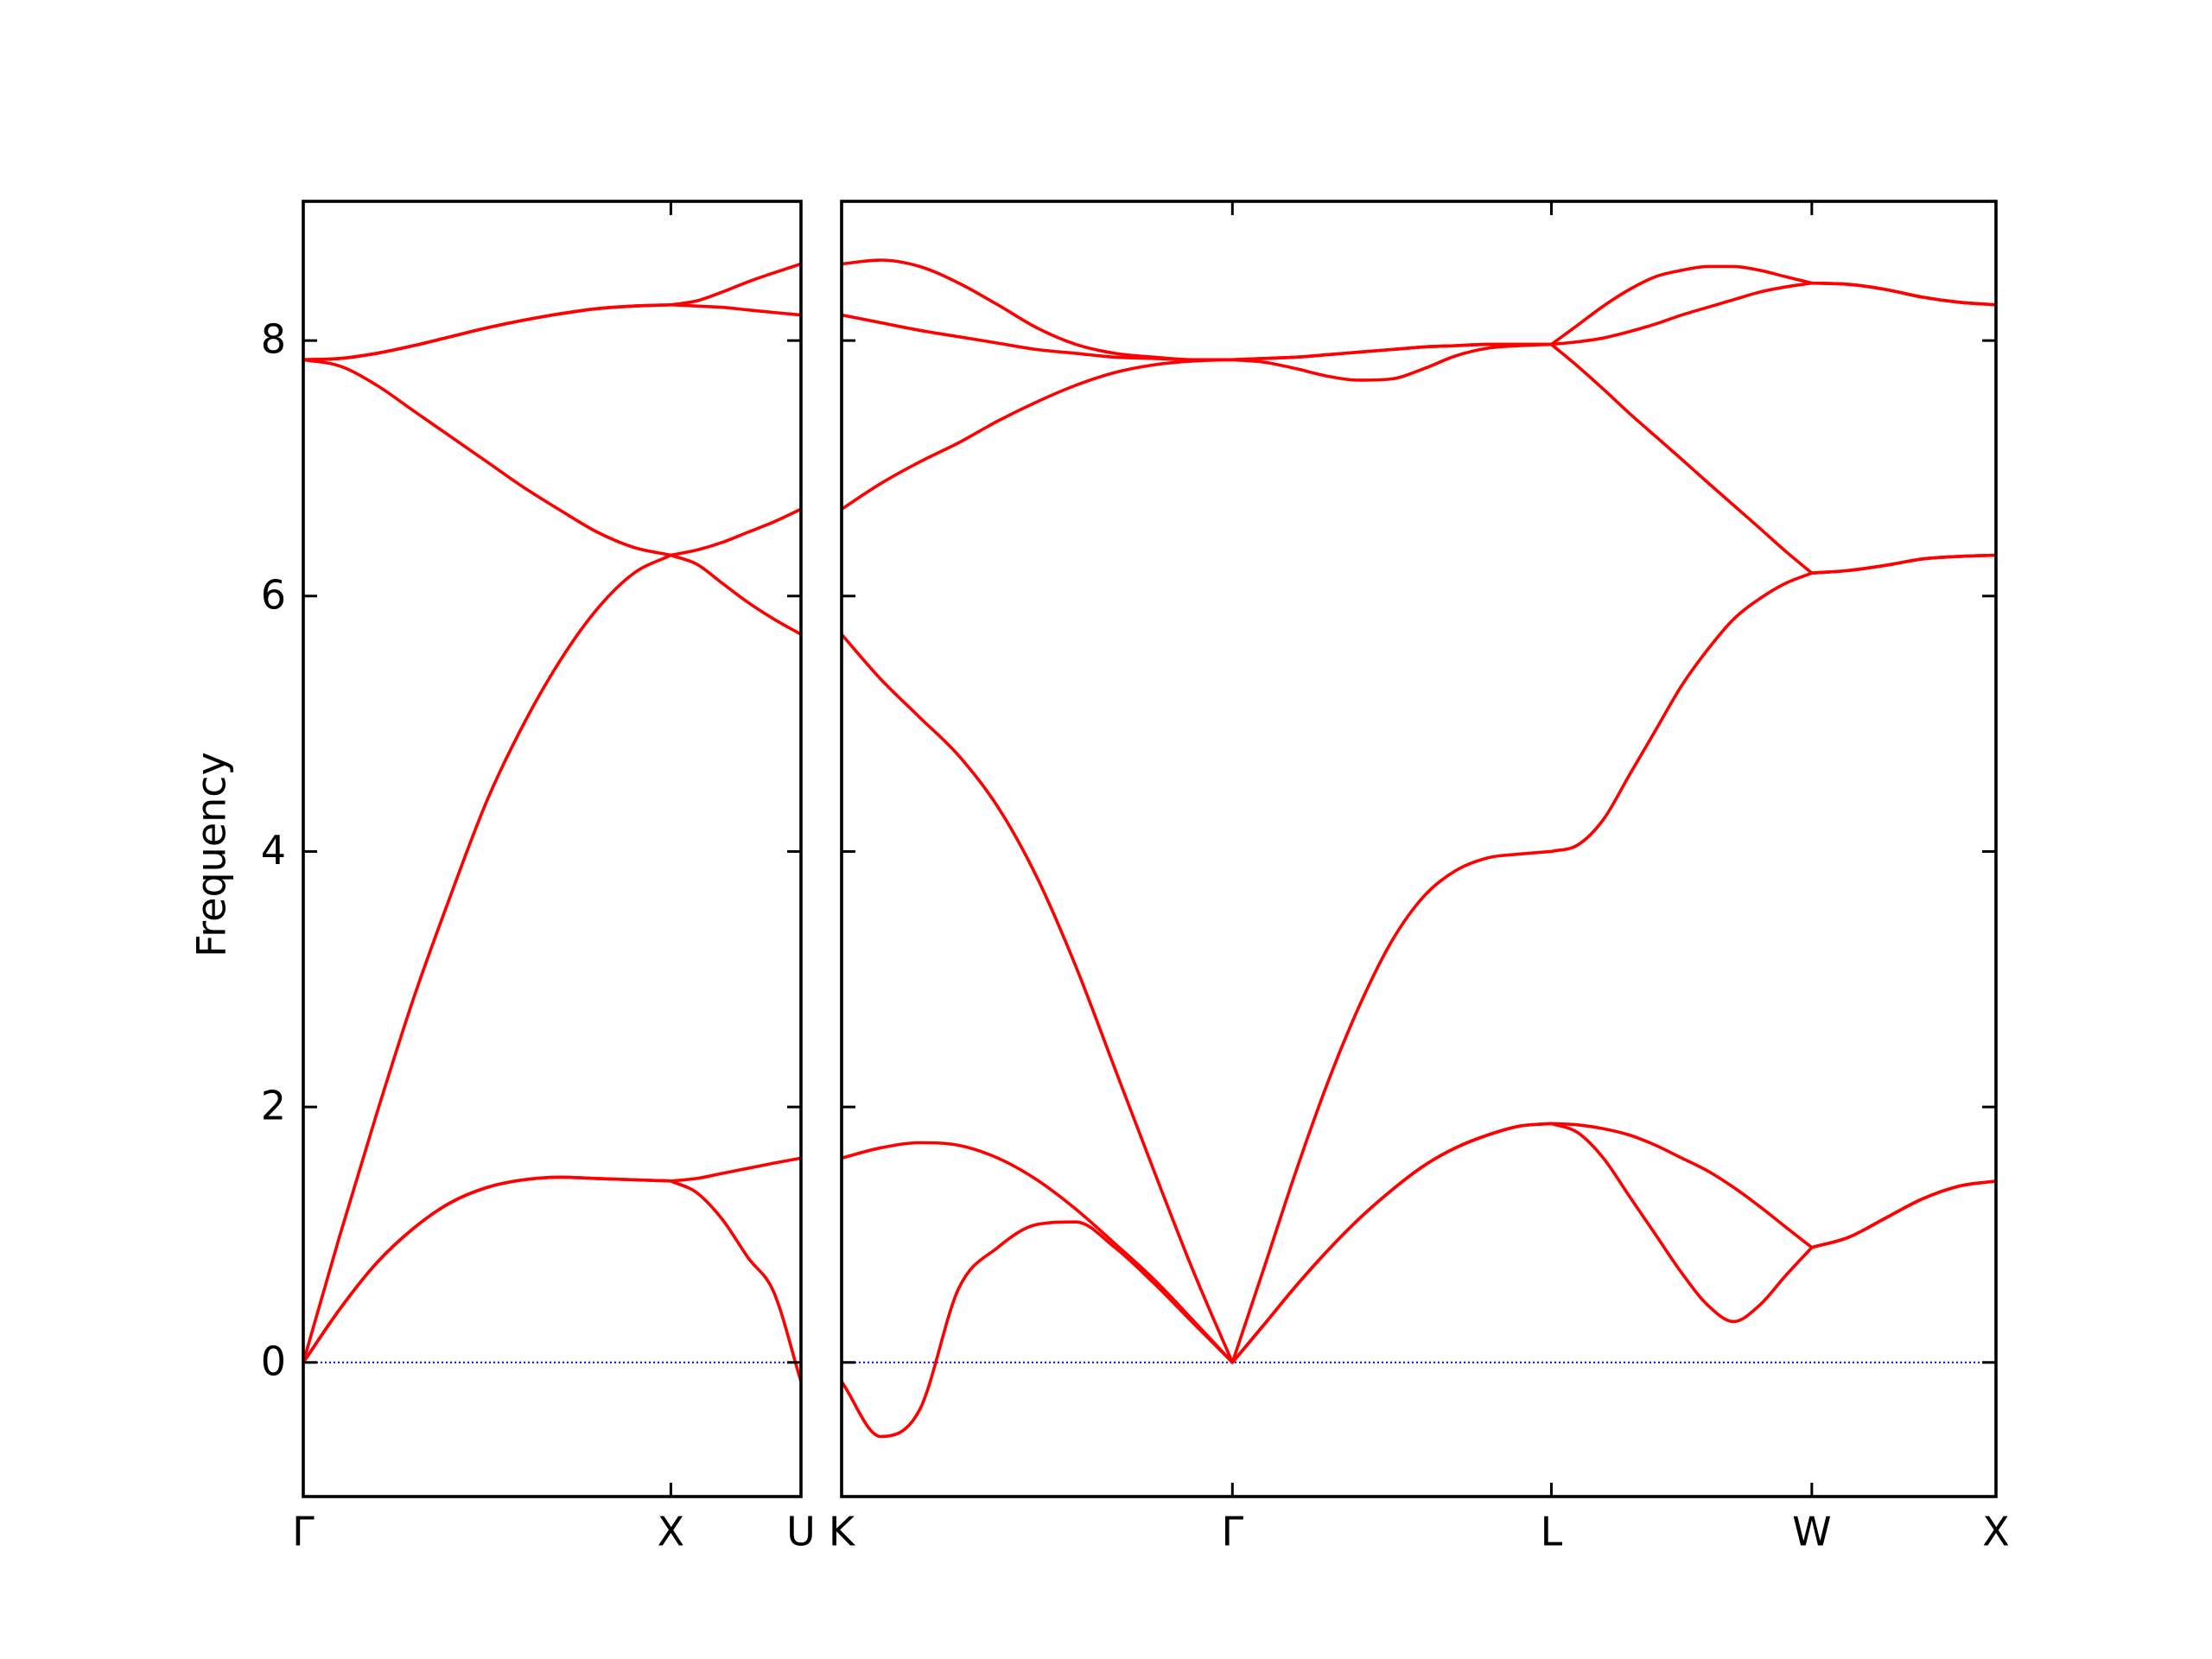  I want to click on x-tick-label: U, so click(801, 1532).